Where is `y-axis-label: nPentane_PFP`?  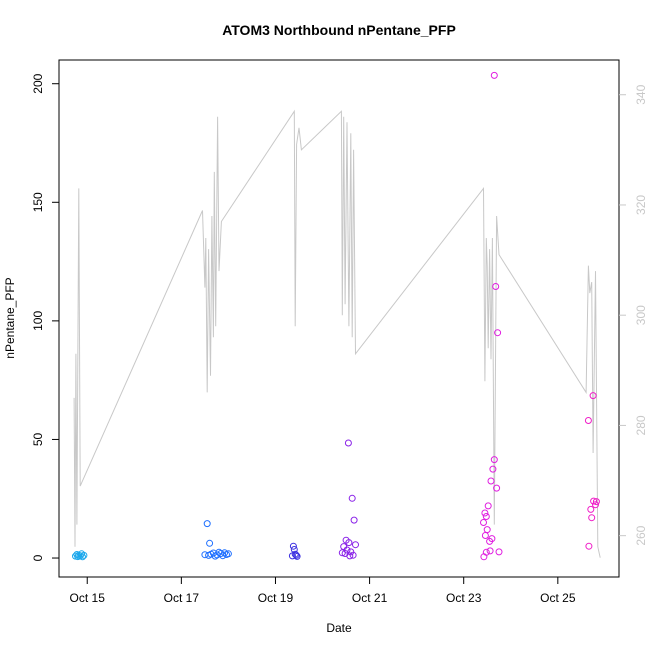
y-axis-label: nPentane_PFP is located at coordinates (10, 317).